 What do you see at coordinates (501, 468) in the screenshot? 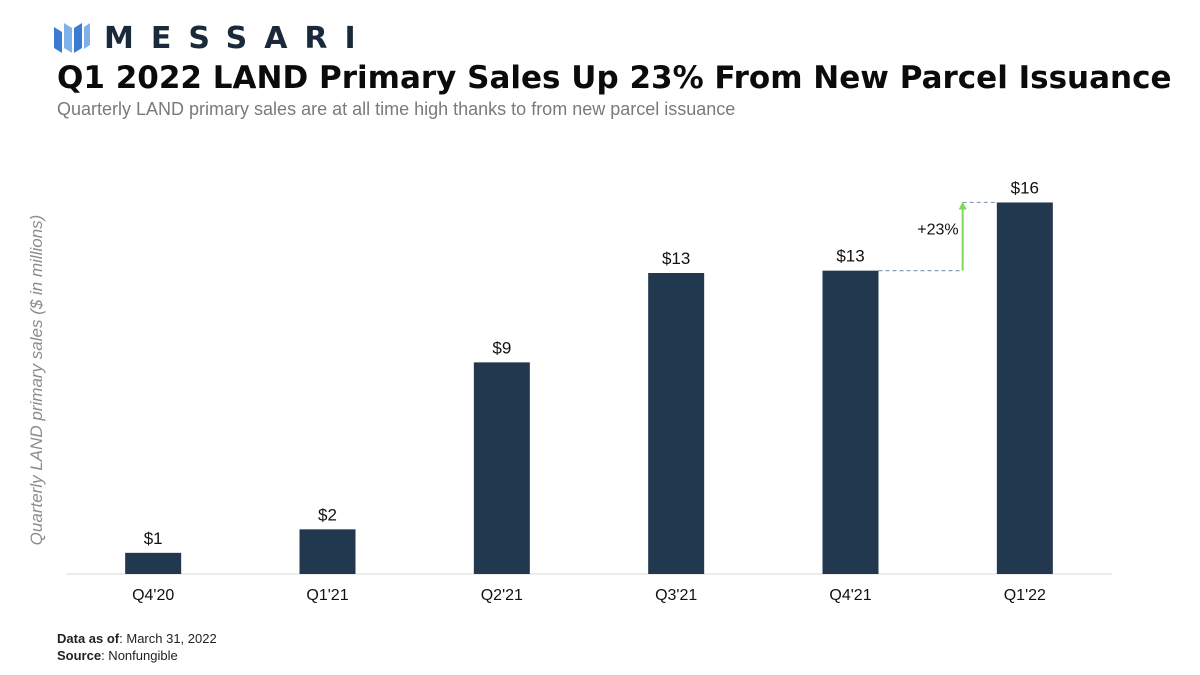
I see `bar-Q2'21` at bounding box center [501, 468].